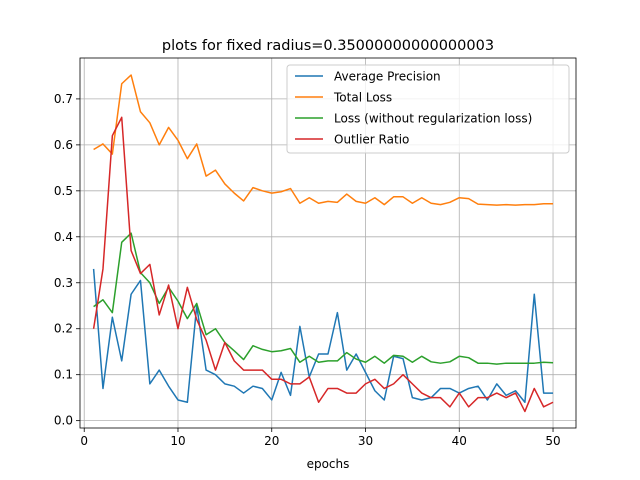 This screenshot has width=640, height=480. Describe the element at coordinates (63, 329) in the screenshot. I see `y-tick-label: 0.2` at that location.